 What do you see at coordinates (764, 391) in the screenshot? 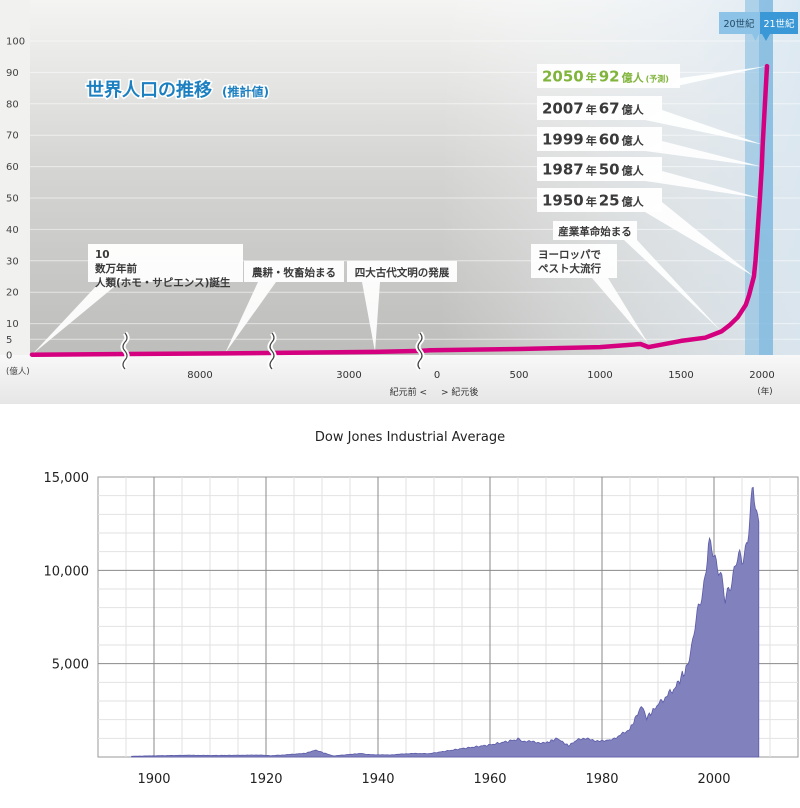
I see `population-x-axis-label: (年)` at bounding box center [764, 391].